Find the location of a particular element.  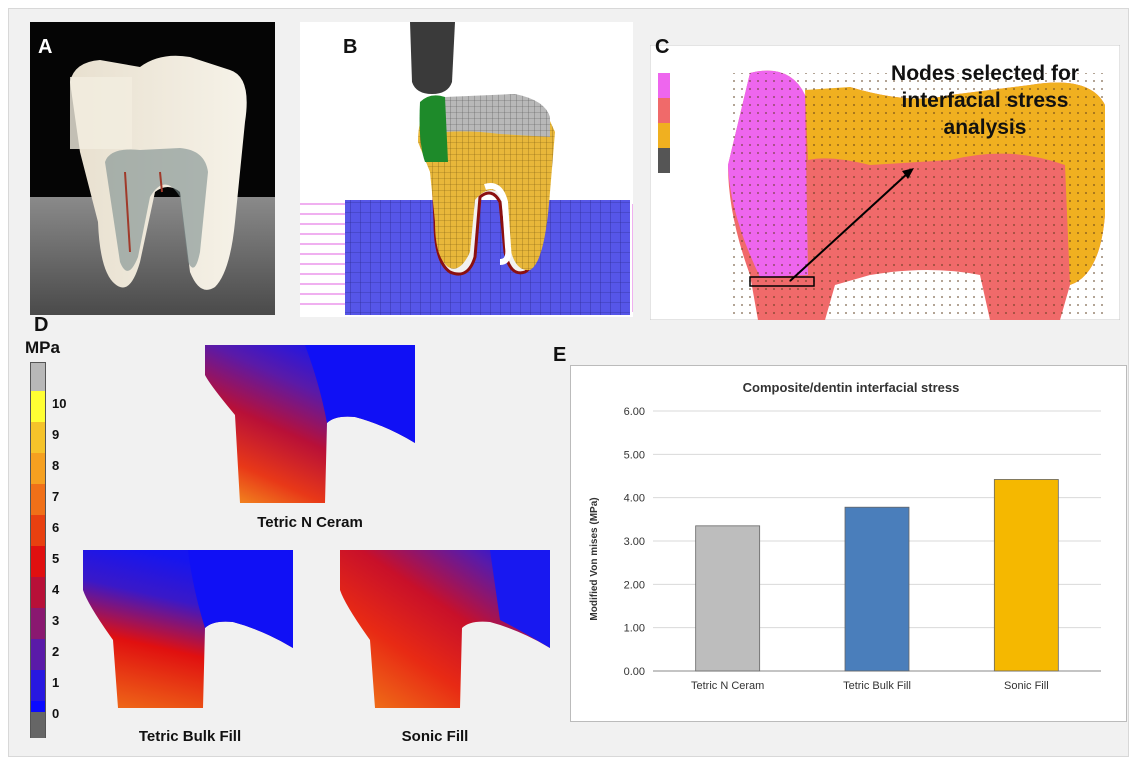

y-tick-label: 1.00 is located at coordinates (634, 629).